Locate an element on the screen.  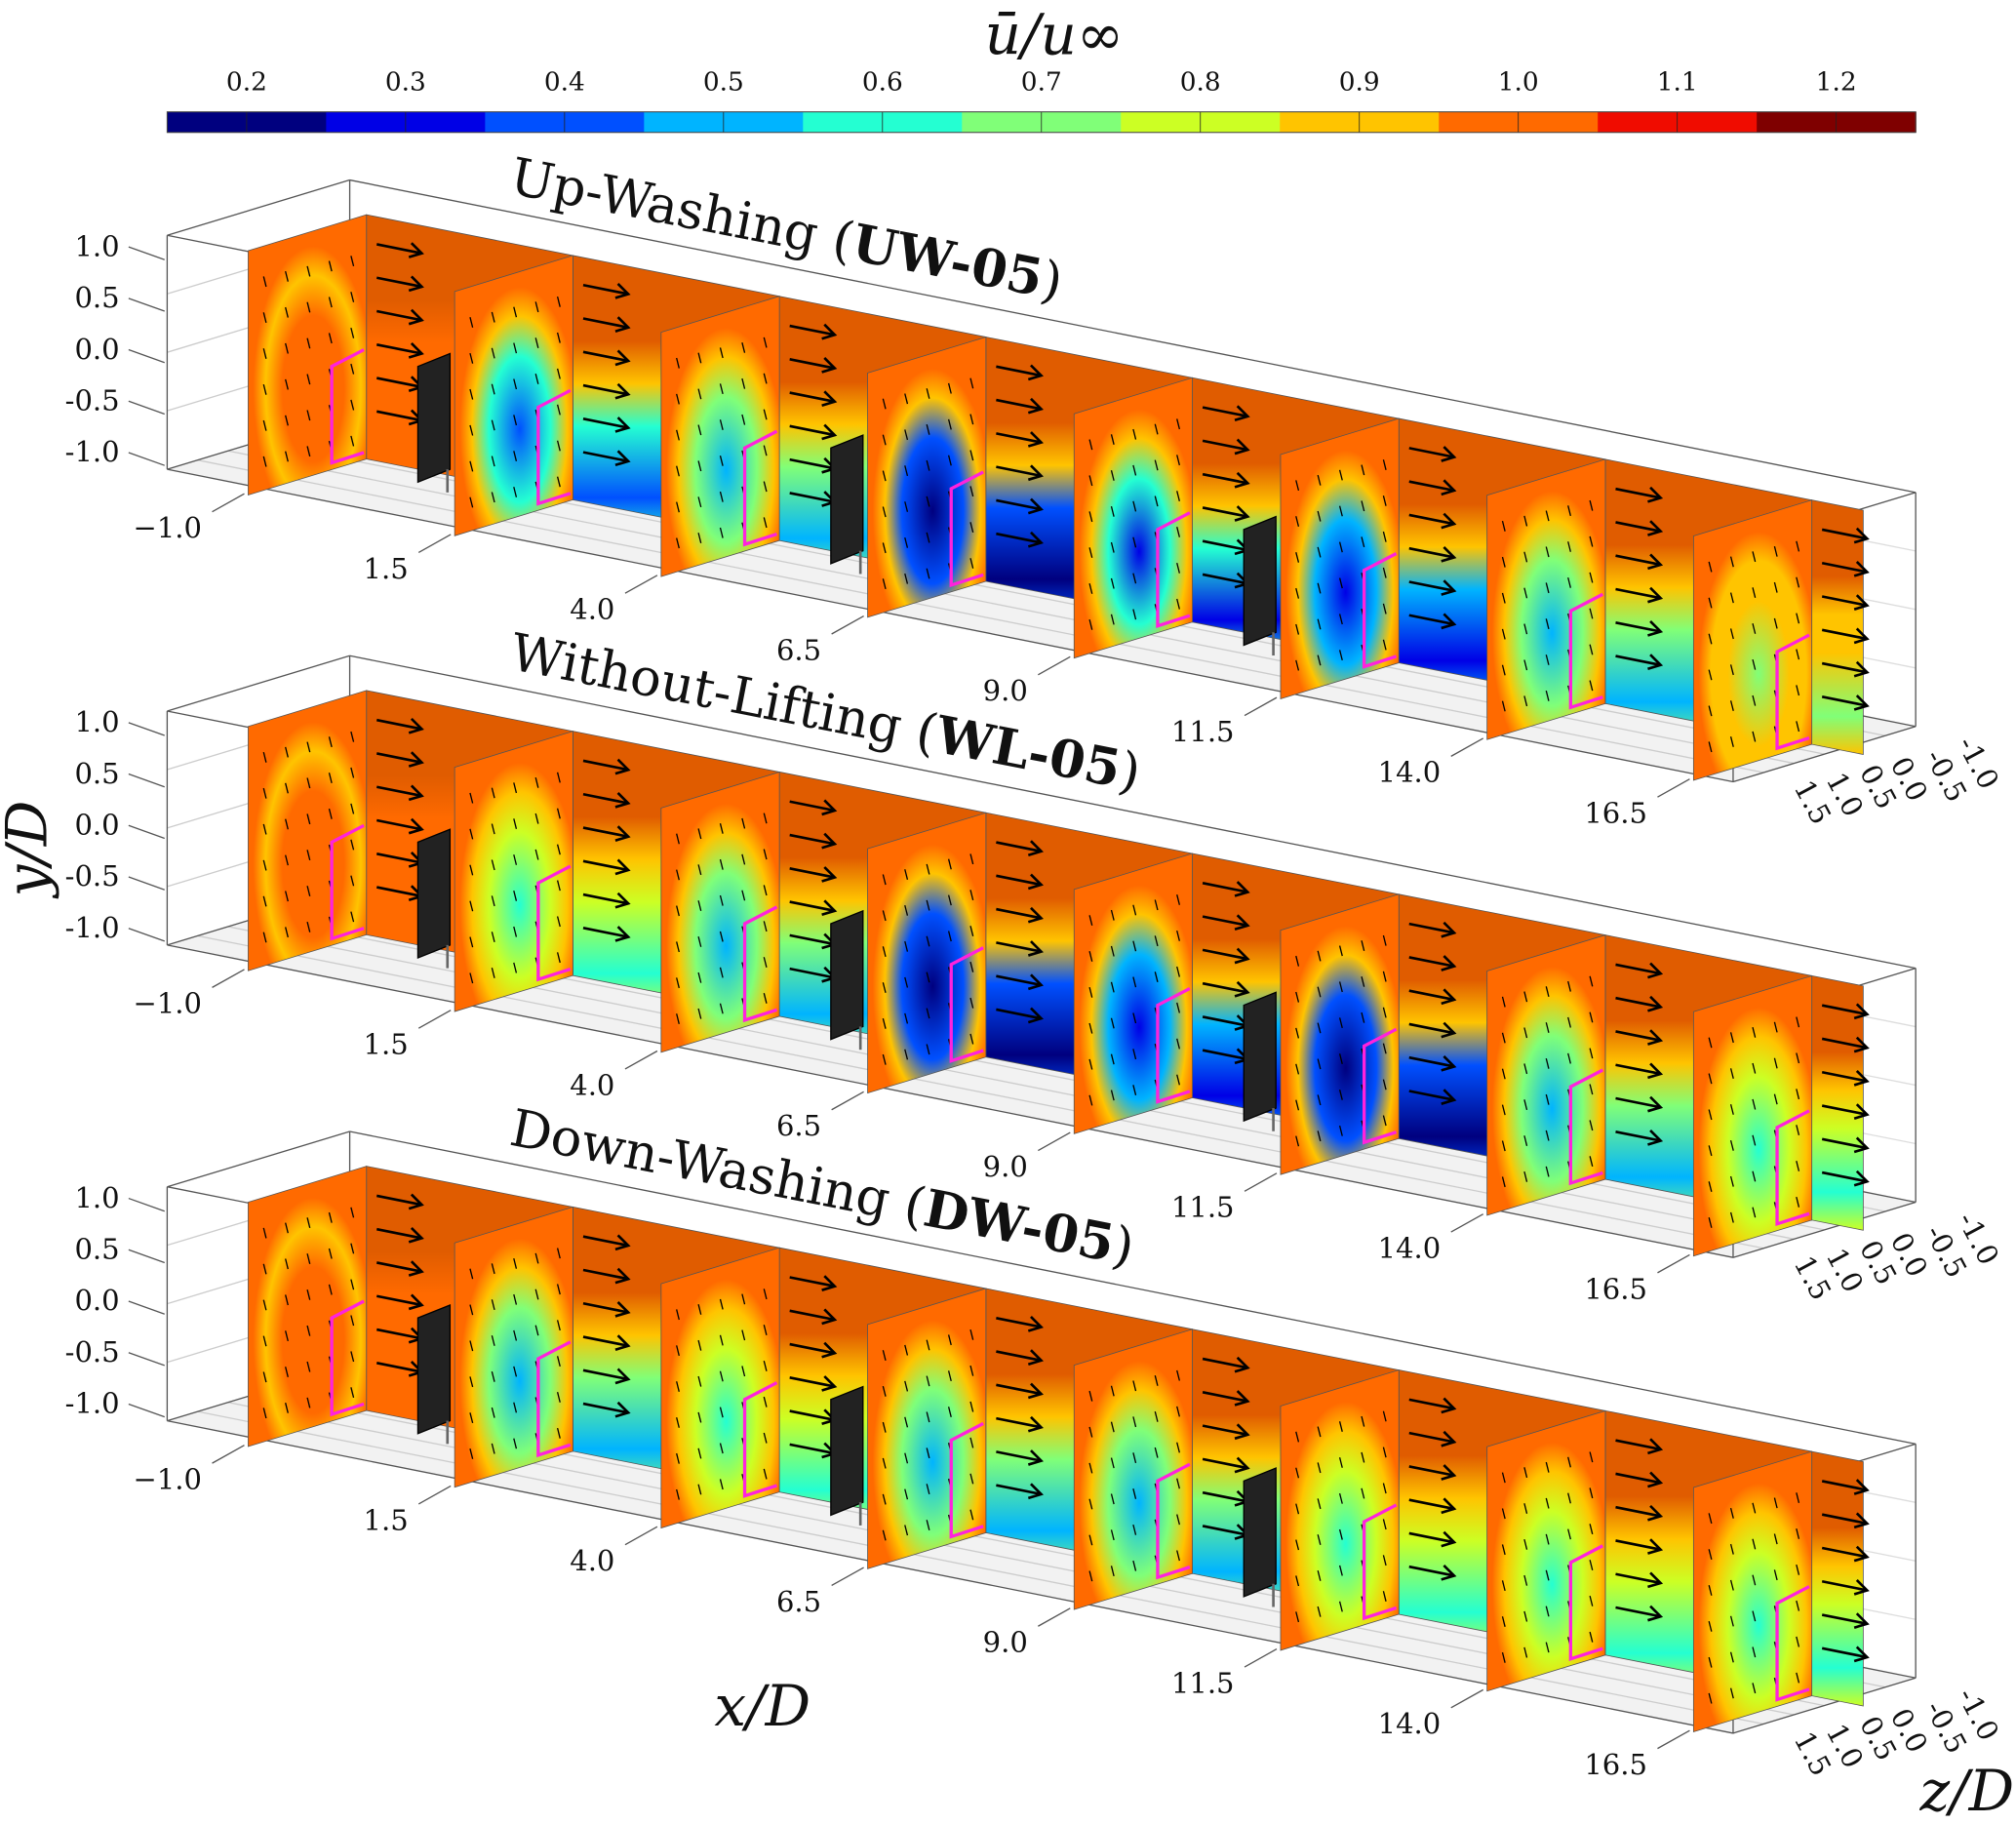
x-tick-label: 16.5 is located at coordinates (1616, 813).